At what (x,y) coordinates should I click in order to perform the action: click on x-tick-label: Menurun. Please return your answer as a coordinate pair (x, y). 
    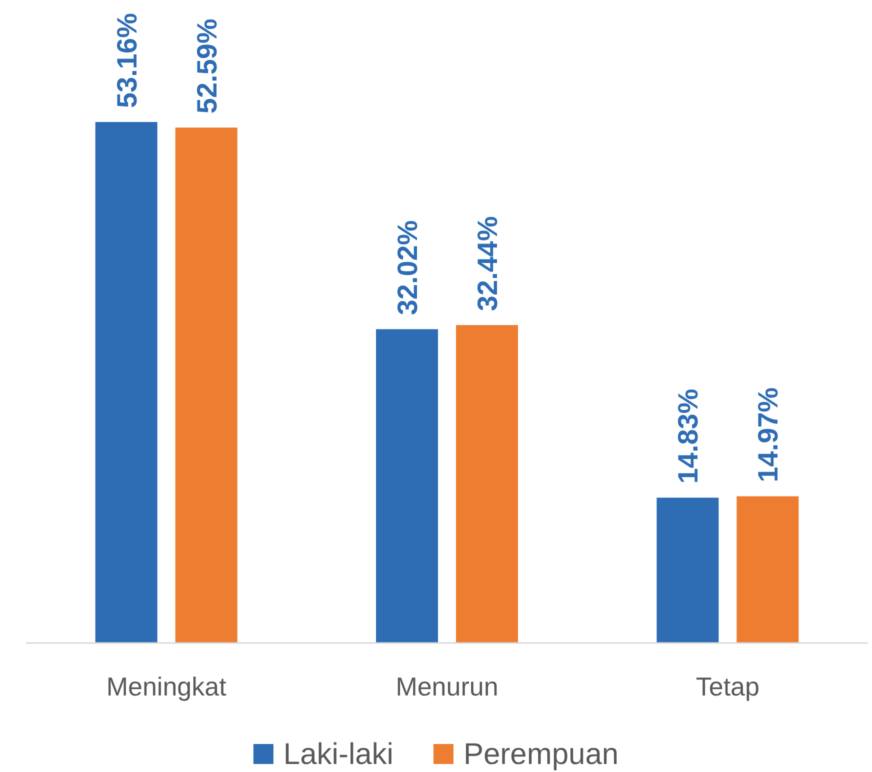
    Looking at the image, I should click on (447, 686).